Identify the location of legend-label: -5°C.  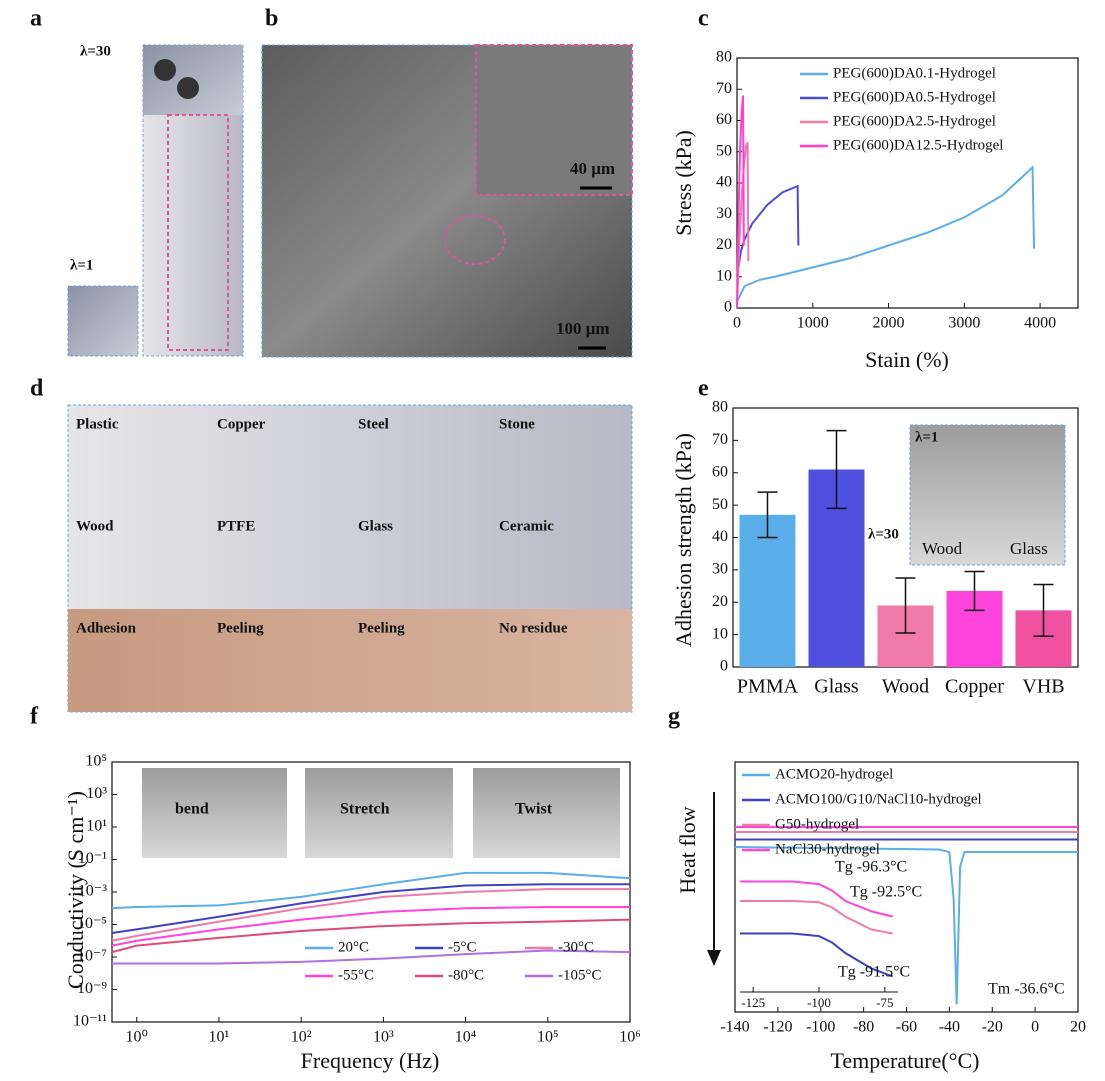
(462, 947).